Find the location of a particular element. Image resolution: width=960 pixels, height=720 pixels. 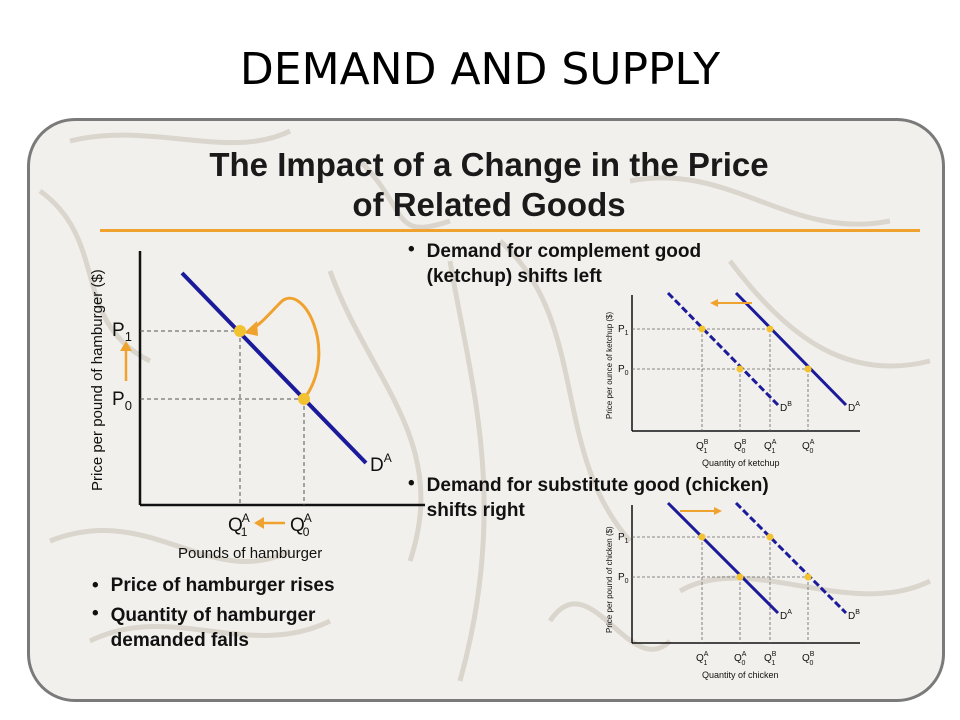

point-old is located at coordinates (304, 399).